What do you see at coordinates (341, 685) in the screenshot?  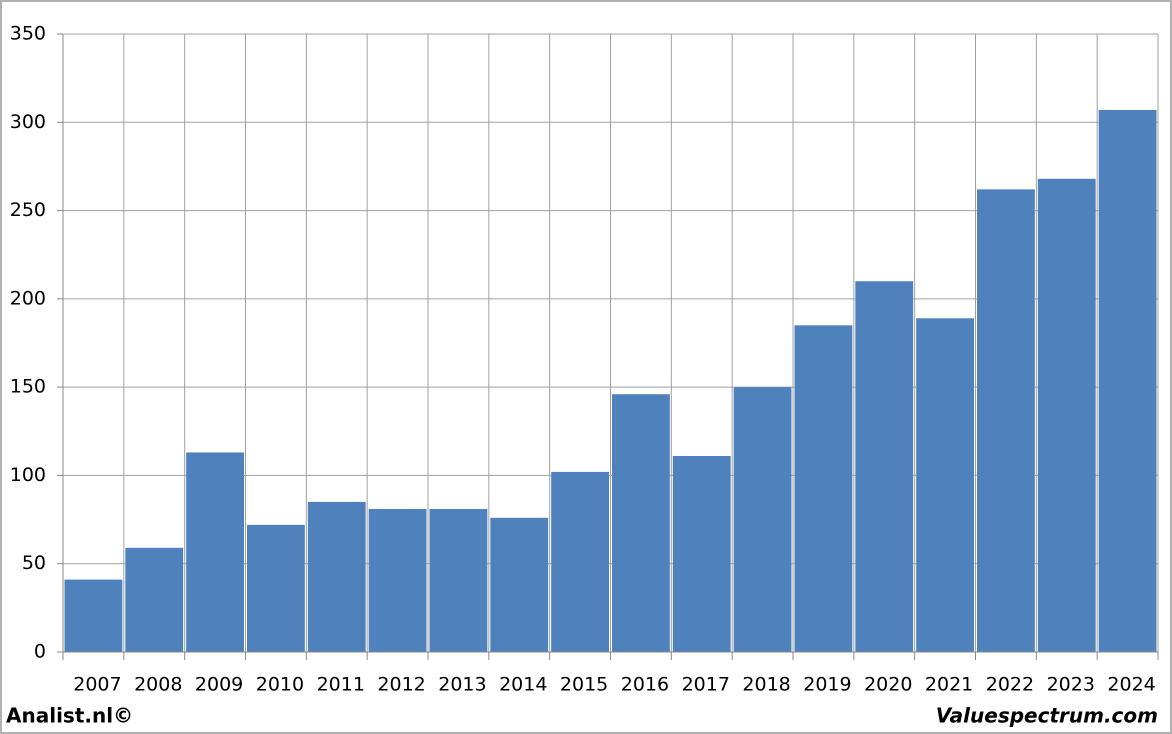 I see `x-tick-label: 2011` at bounding box center [341, 685].